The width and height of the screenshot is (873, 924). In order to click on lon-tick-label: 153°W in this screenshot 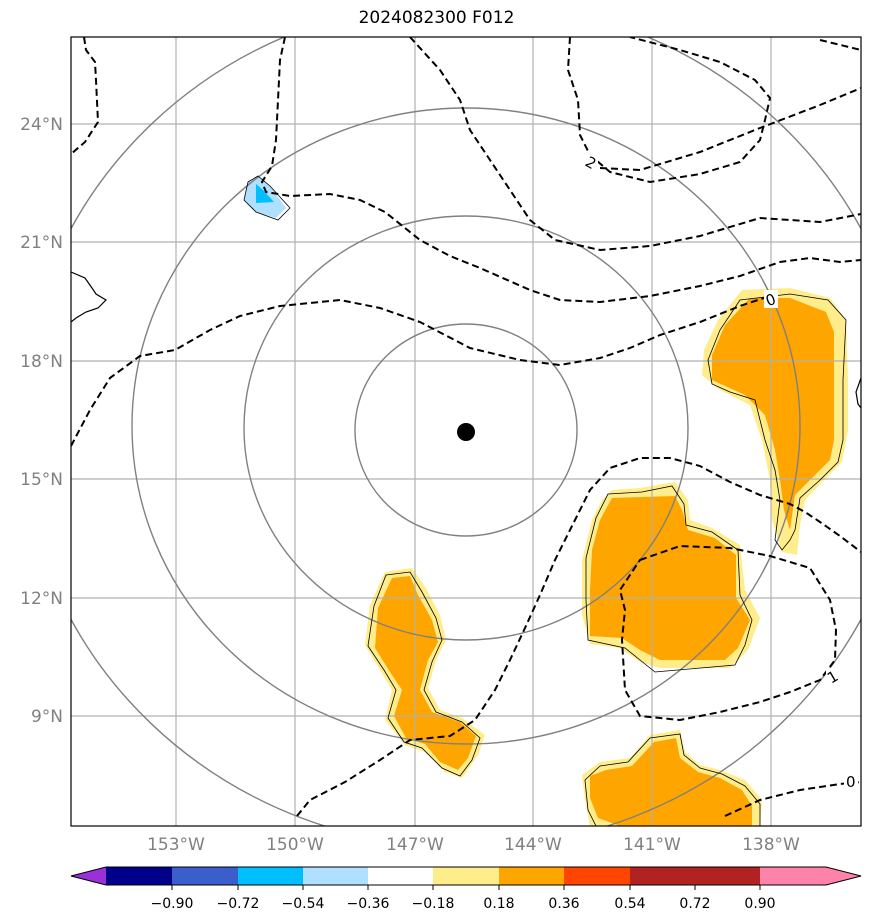, I will do `click(176, 845)`.